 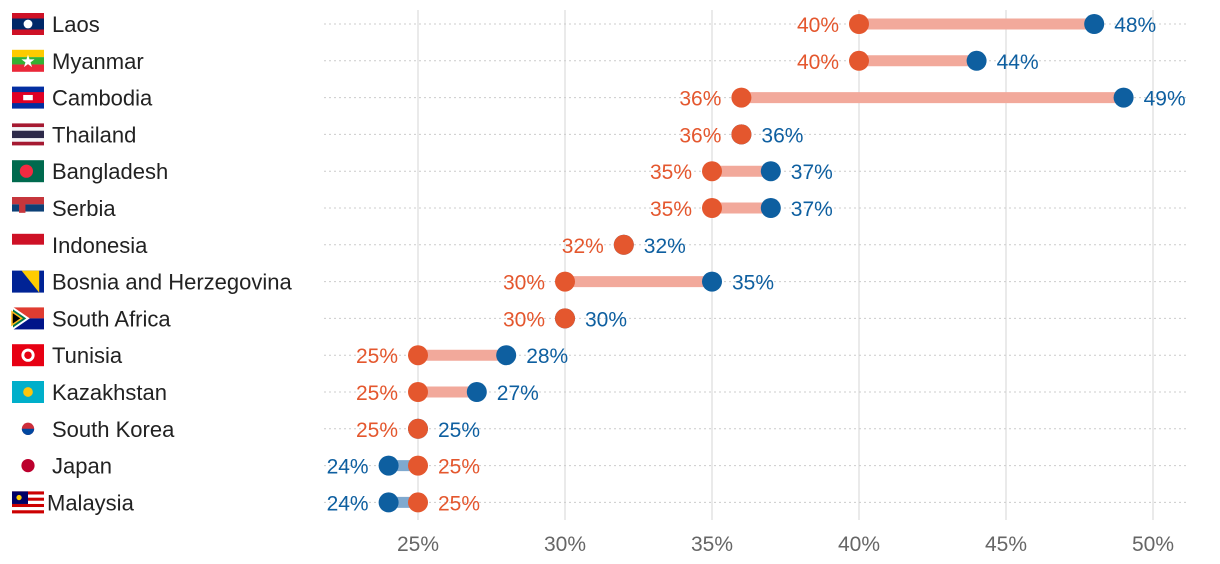 What do you see at coordinates (87, 355) in the screenshot?
I see `country-label: Tunisia` at bounding box center [87, 355].